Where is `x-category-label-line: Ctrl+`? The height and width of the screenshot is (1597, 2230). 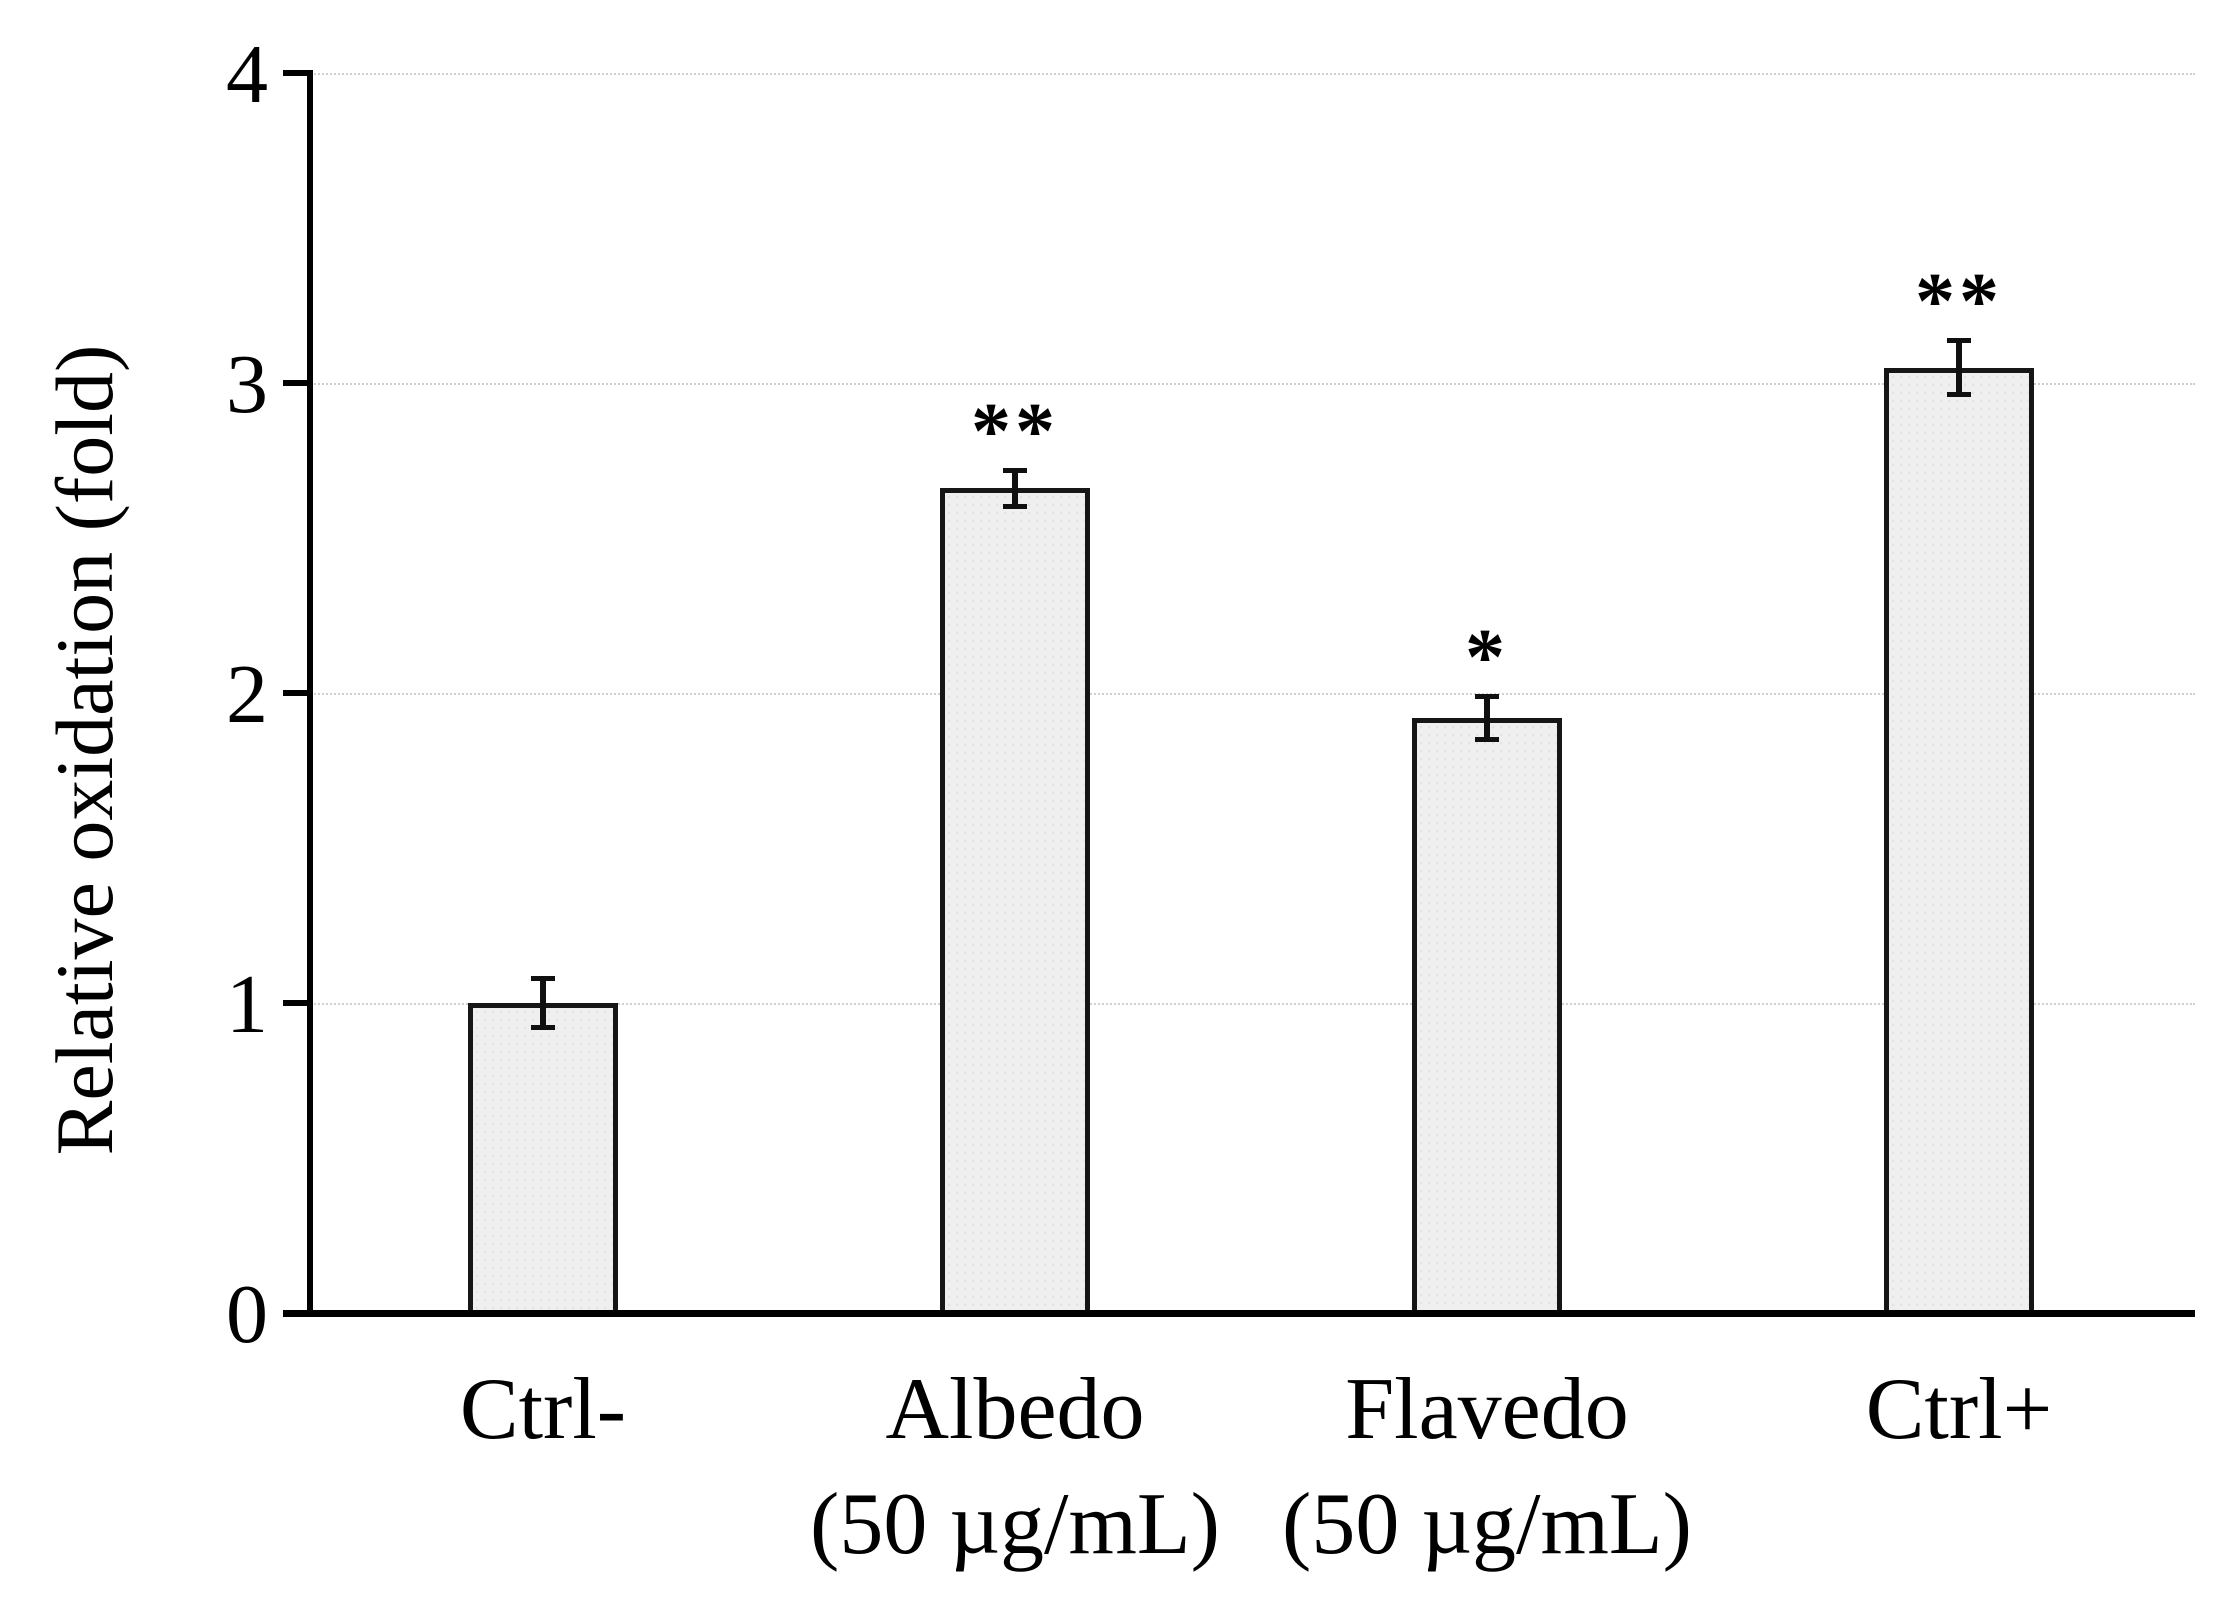 x-category-label-line: Ctrl+ is located at coordinates (1959, 1409).